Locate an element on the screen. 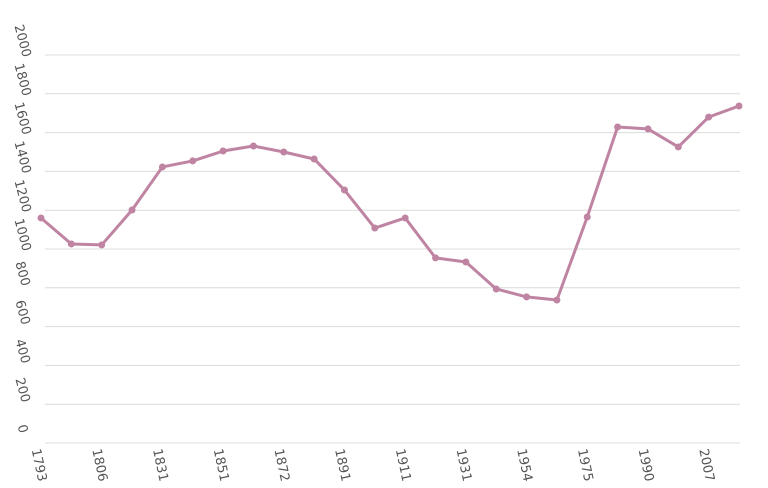  x-tick-label: 1806 is located at coordinates (99, 464).